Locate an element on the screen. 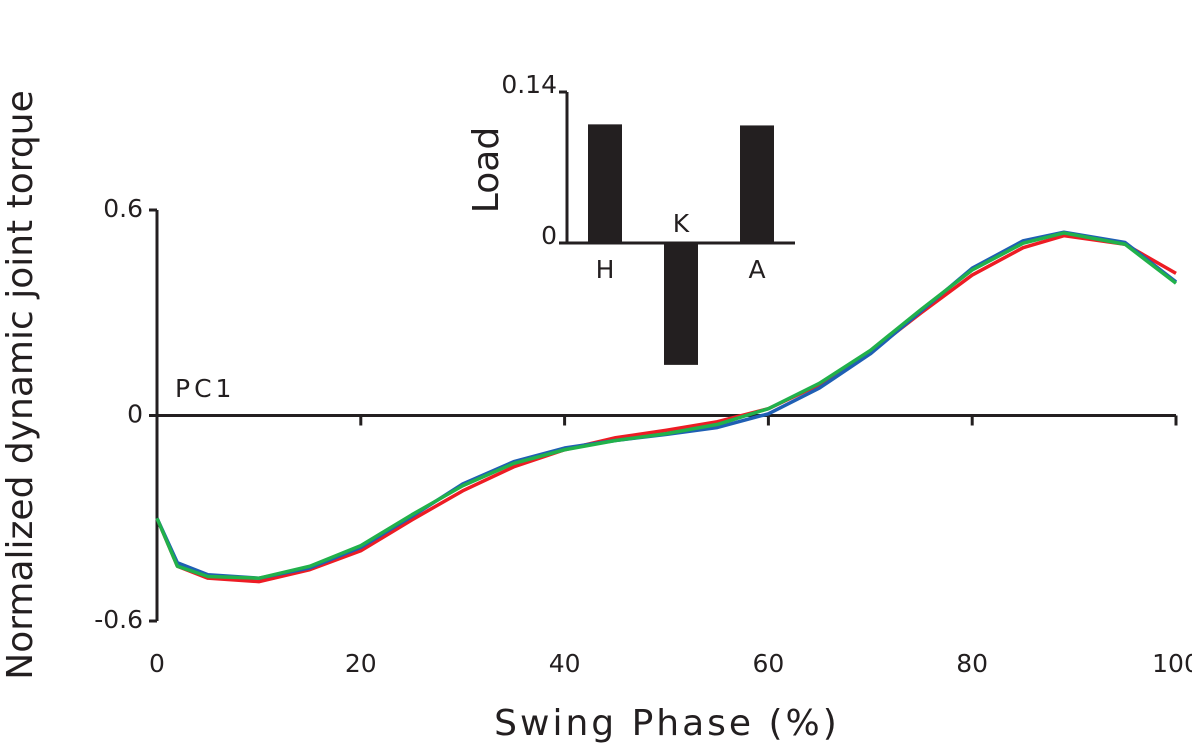 This screenshot has width=1192, height=744. inset-y-axis-label: Load is located at coordinates (486, 170).